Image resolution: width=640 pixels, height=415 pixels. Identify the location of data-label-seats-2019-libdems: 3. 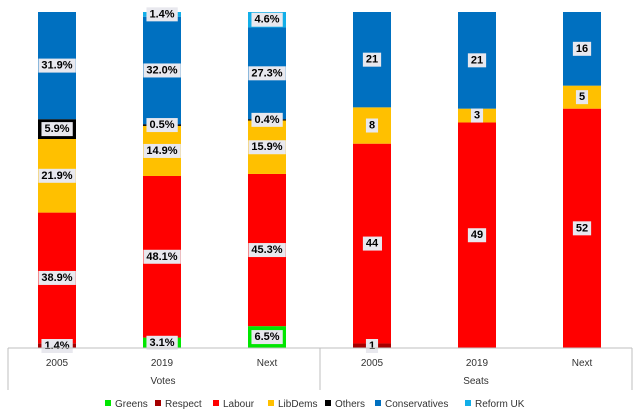
(477, 116).